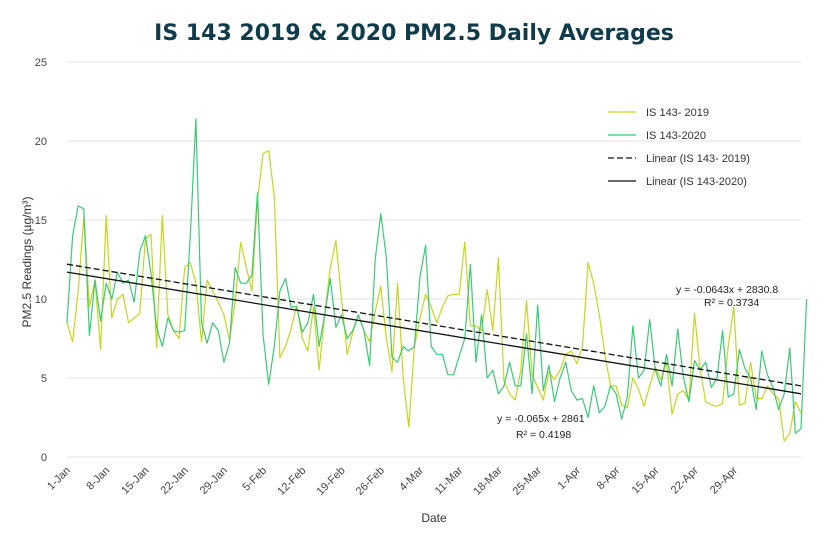 This screenshot has width=827, height=541. I want to click on x-tick-label: 25-Mar, so click(527, 480).